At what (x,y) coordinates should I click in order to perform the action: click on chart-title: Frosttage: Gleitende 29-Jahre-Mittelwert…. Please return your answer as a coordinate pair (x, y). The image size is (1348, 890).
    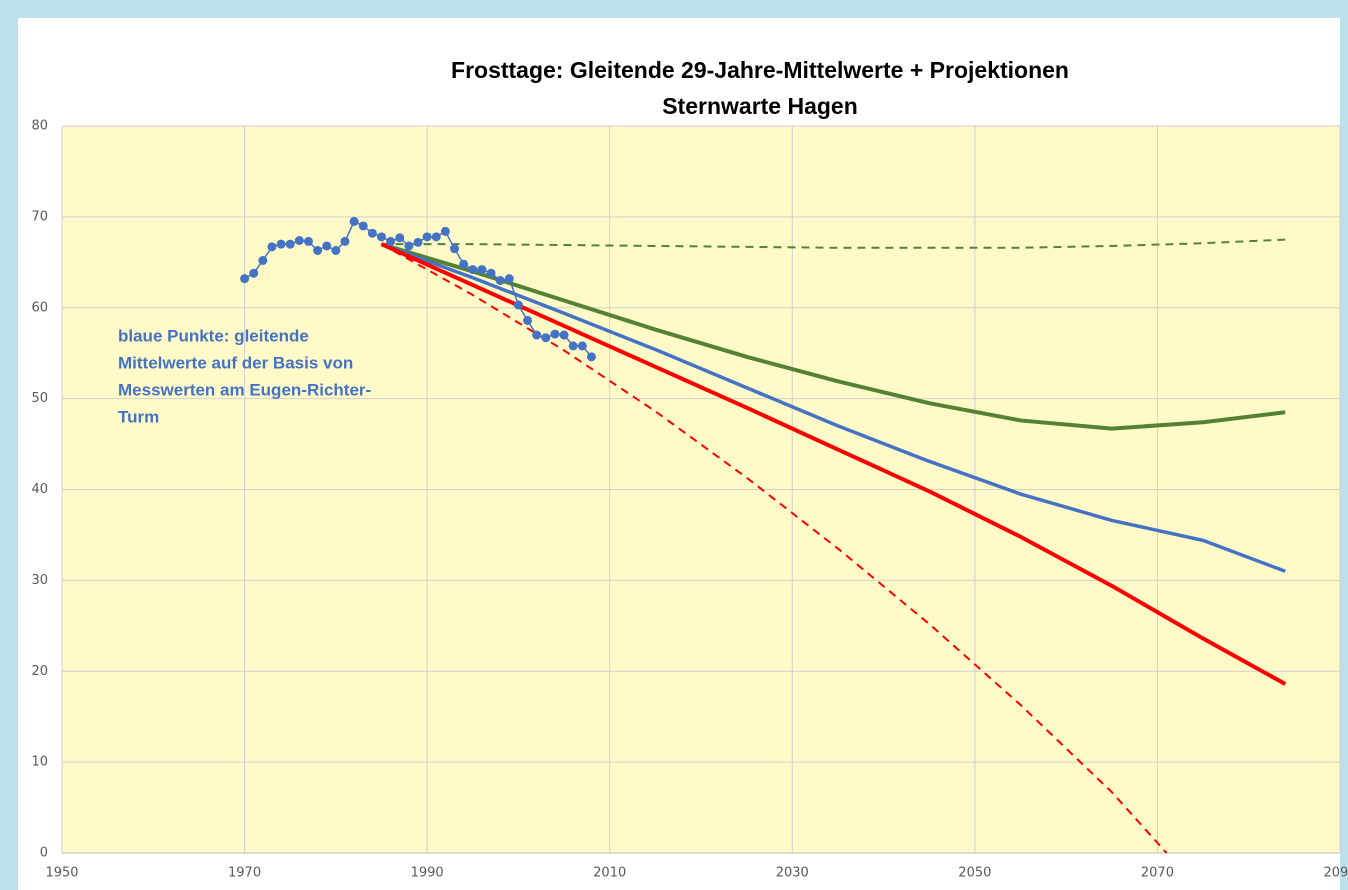
    Looking at the image, I should click on (760, 70).